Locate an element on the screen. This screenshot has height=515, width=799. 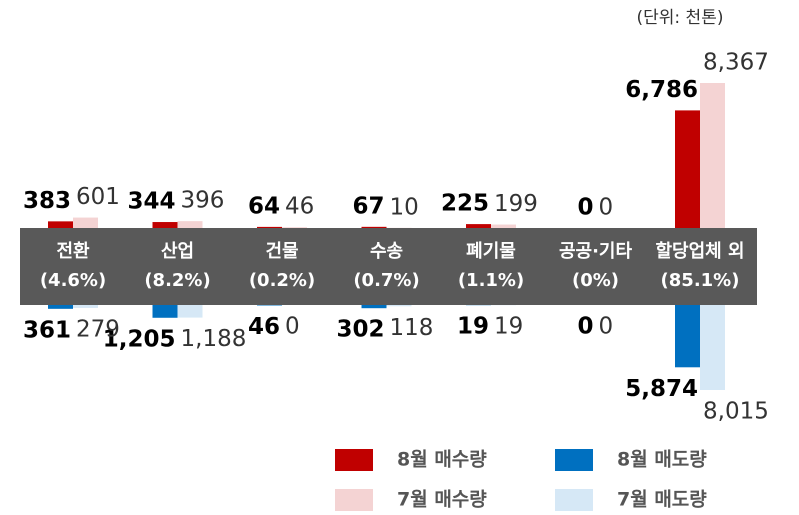
category-share: (8.2%) is located at coordinates (177, 280).